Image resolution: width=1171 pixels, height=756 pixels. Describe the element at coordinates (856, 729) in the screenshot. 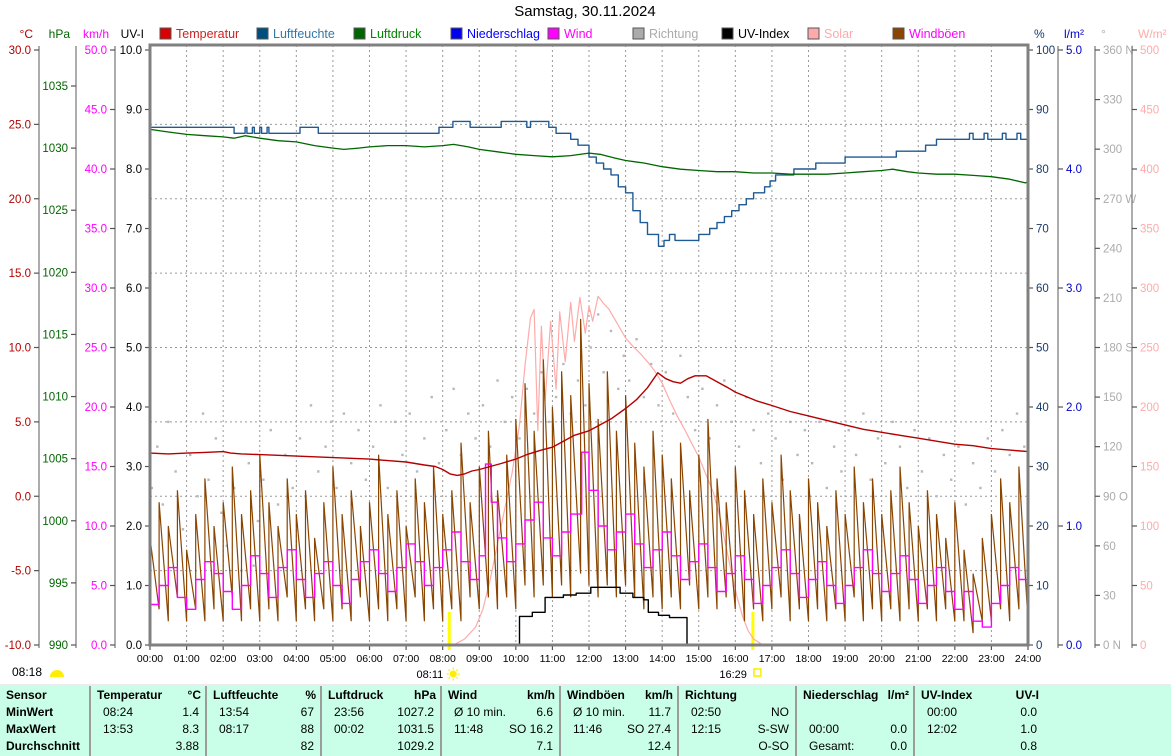

I see `table-cell-max: 00:00 0.0` at that location.